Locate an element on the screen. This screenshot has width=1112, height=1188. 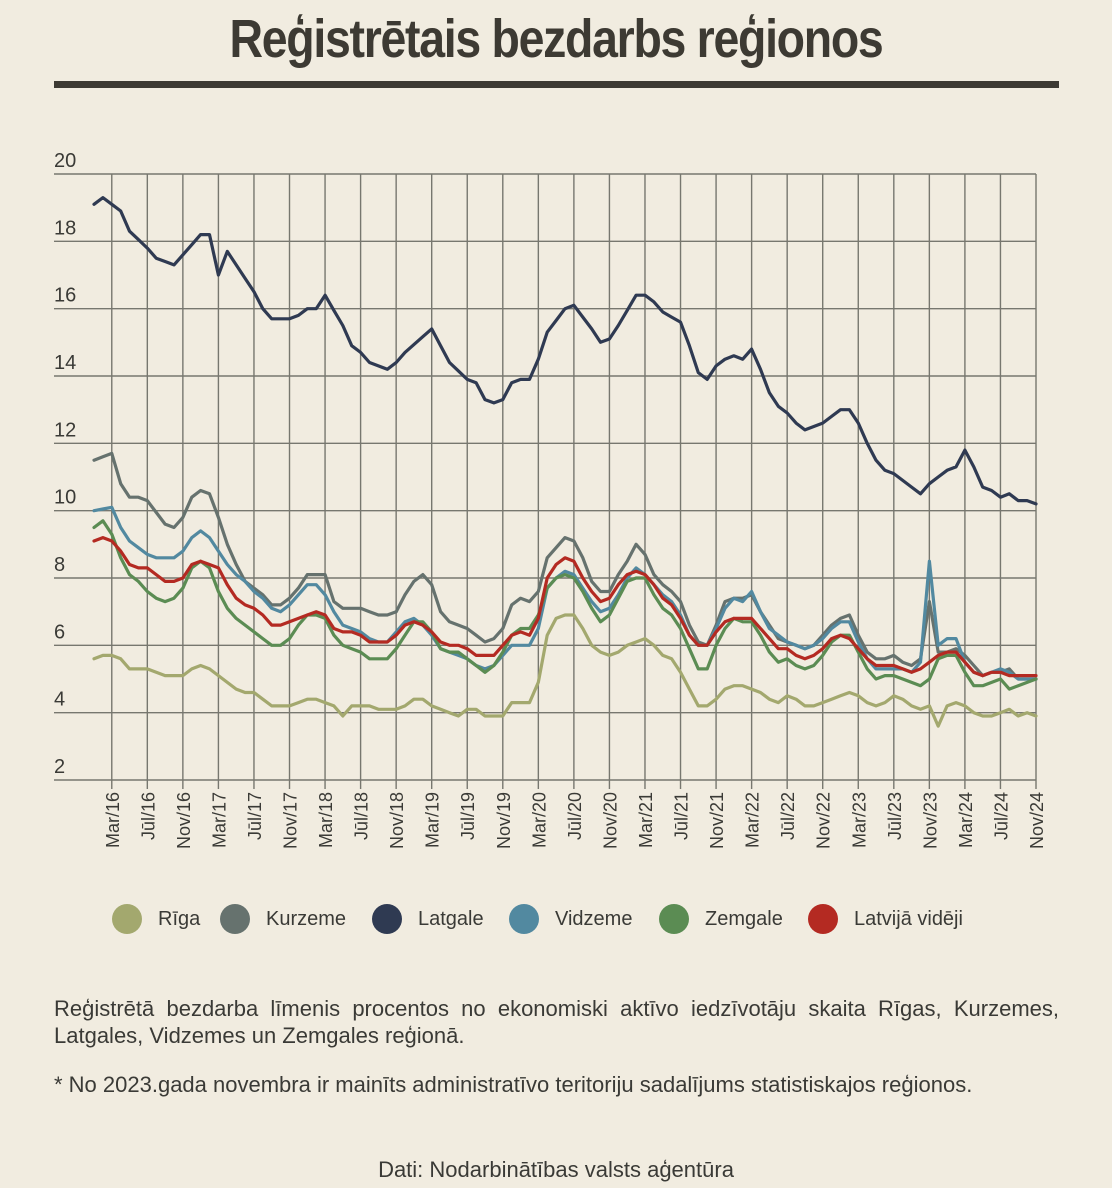
x-tick-label: Nov/17 is located at coordinates (291, 820).